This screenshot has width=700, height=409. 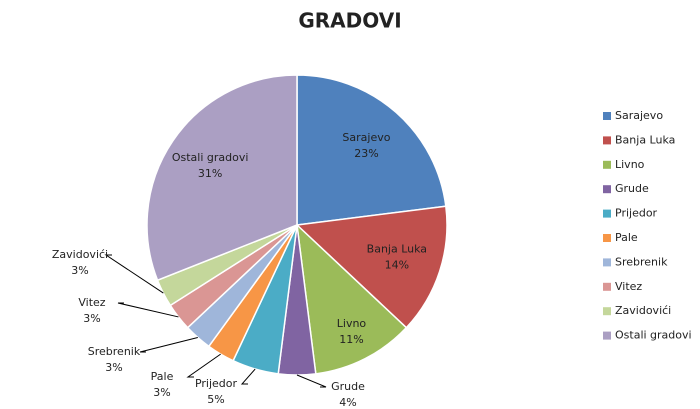 What do you see at coordinates (632, 188) in the screenshot?
I see `legend-label: Grude` at bounding box center [632, 188].